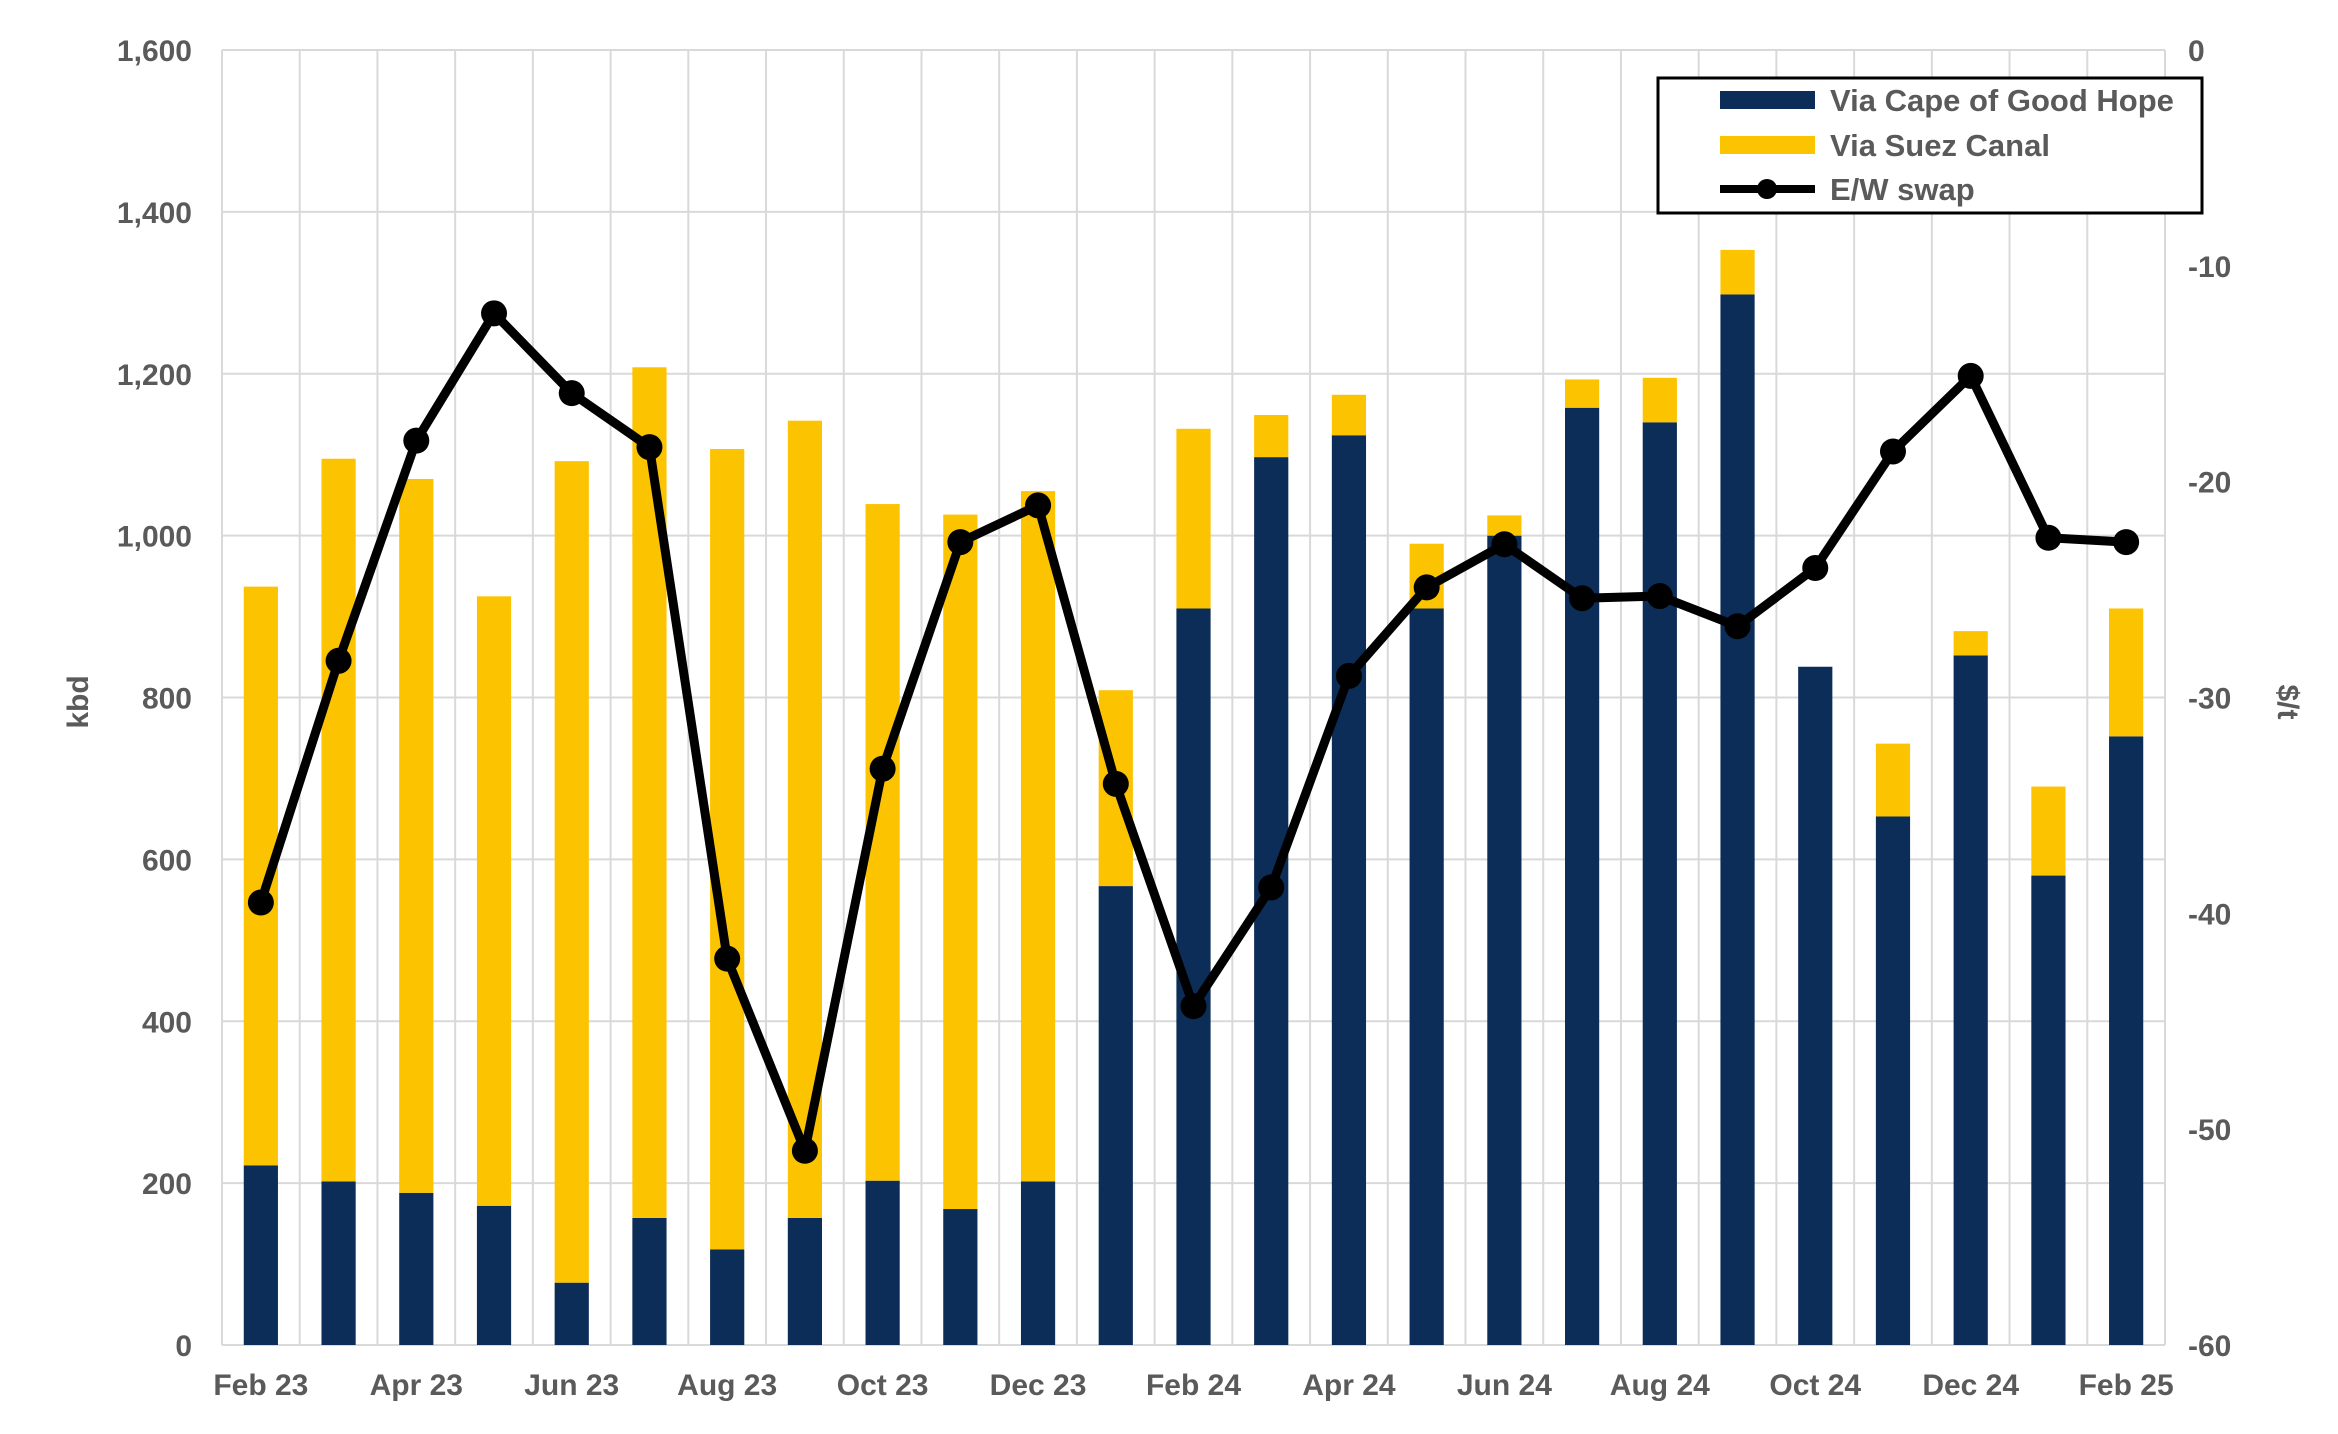  What do you see at coordinates (1193, 1385) in the screenshot?
I see `x-tick-label: Feb 24` at bounding box center [1193, 1385].